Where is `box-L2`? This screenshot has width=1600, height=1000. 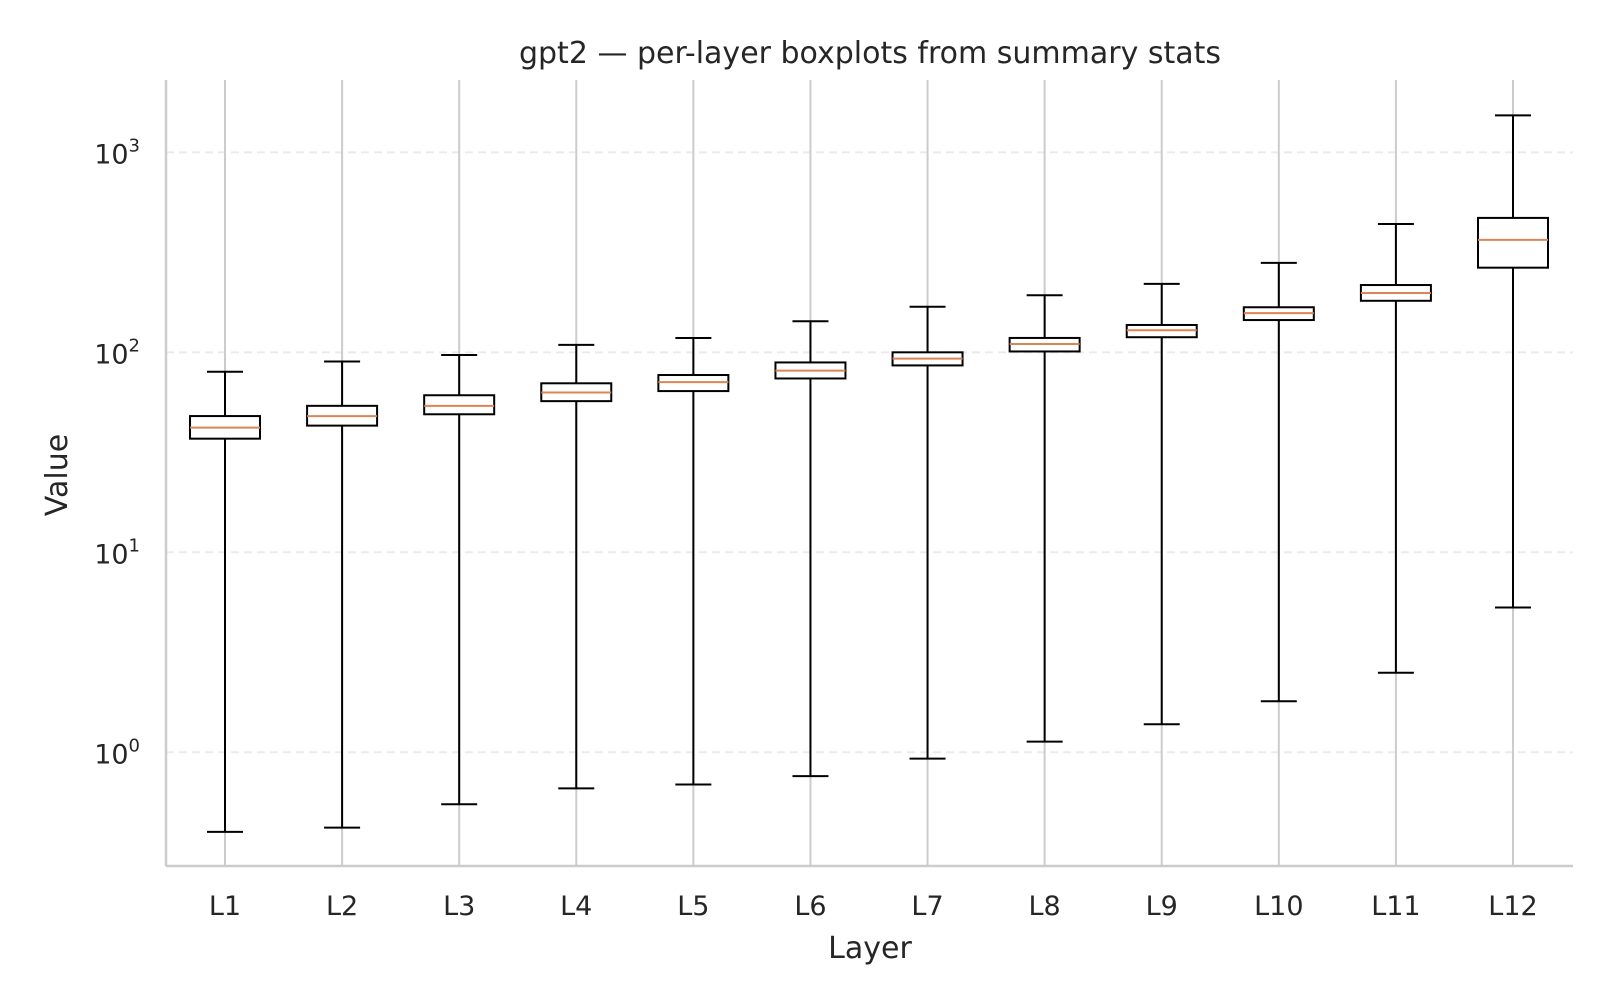
box-L2 is located at coordinates (342, 594).